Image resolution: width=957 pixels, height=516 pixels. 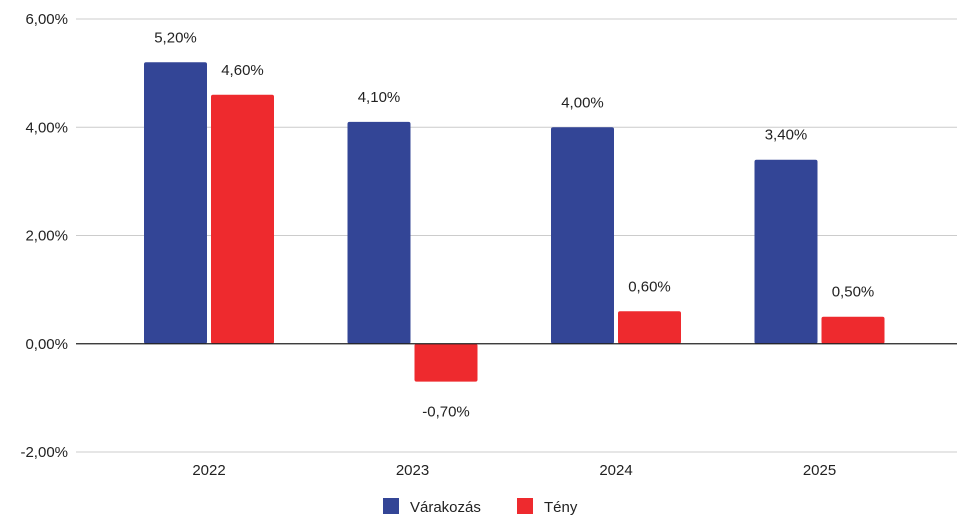 I want to click on data-label: -0,70%, so click(x=446, y=412).